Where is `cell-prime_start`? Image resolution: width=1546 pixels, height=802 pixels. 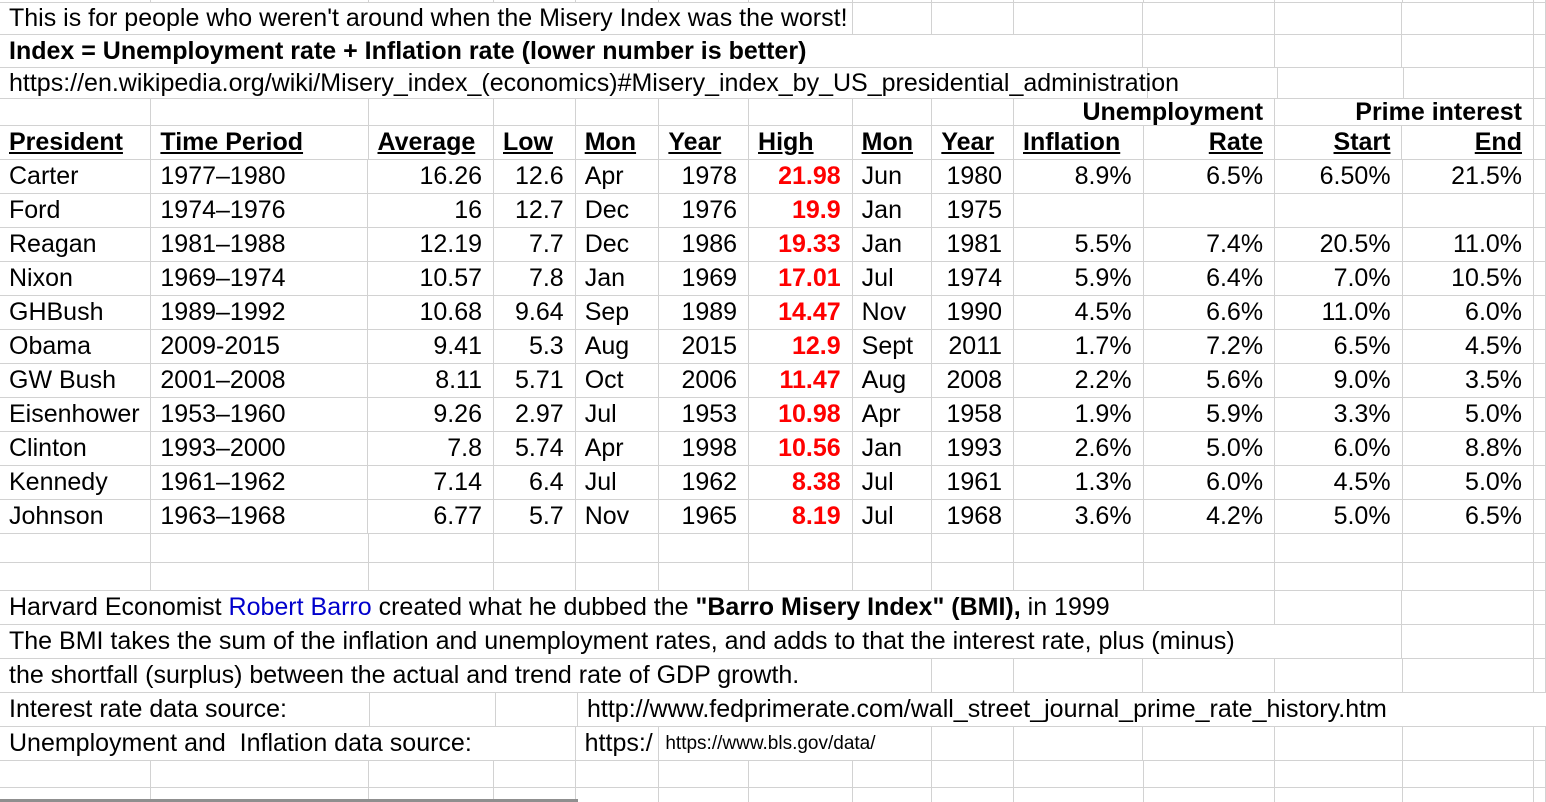 cell-prime_start is located at coordinates (1339, 210).